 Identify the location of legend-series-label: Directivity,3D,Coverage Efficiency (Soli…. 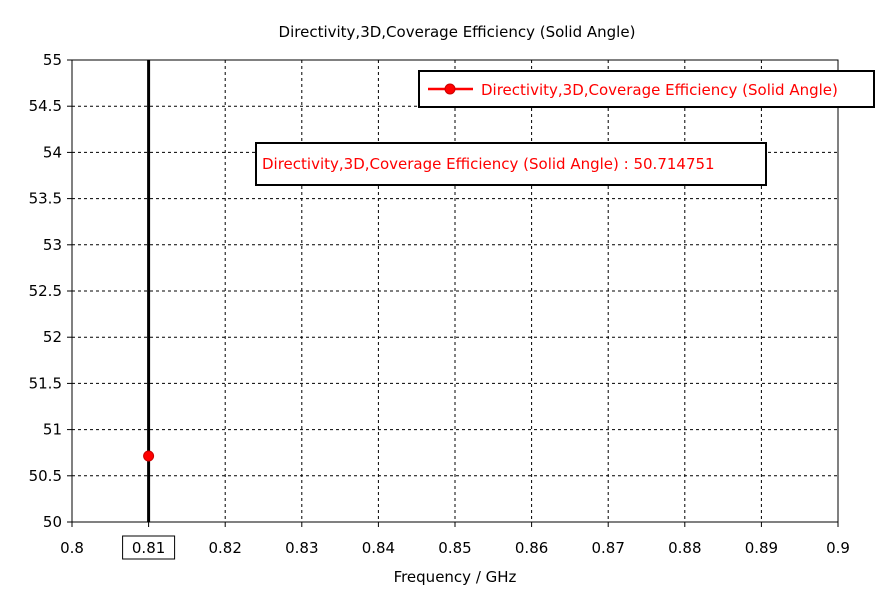
(659, 90).